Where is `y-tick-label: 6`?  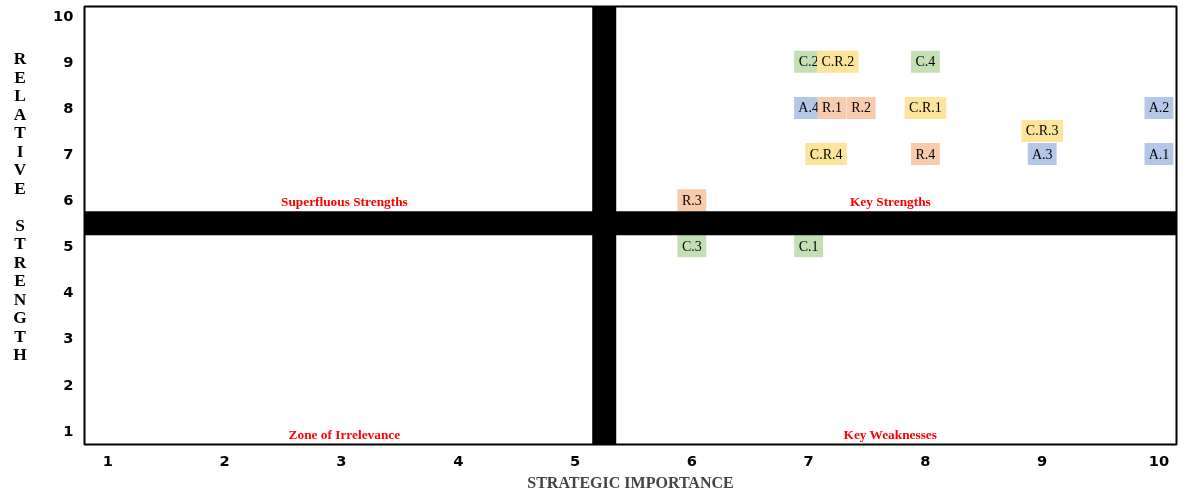 y-tick-label: 6 is located at coordinates (68, 200).